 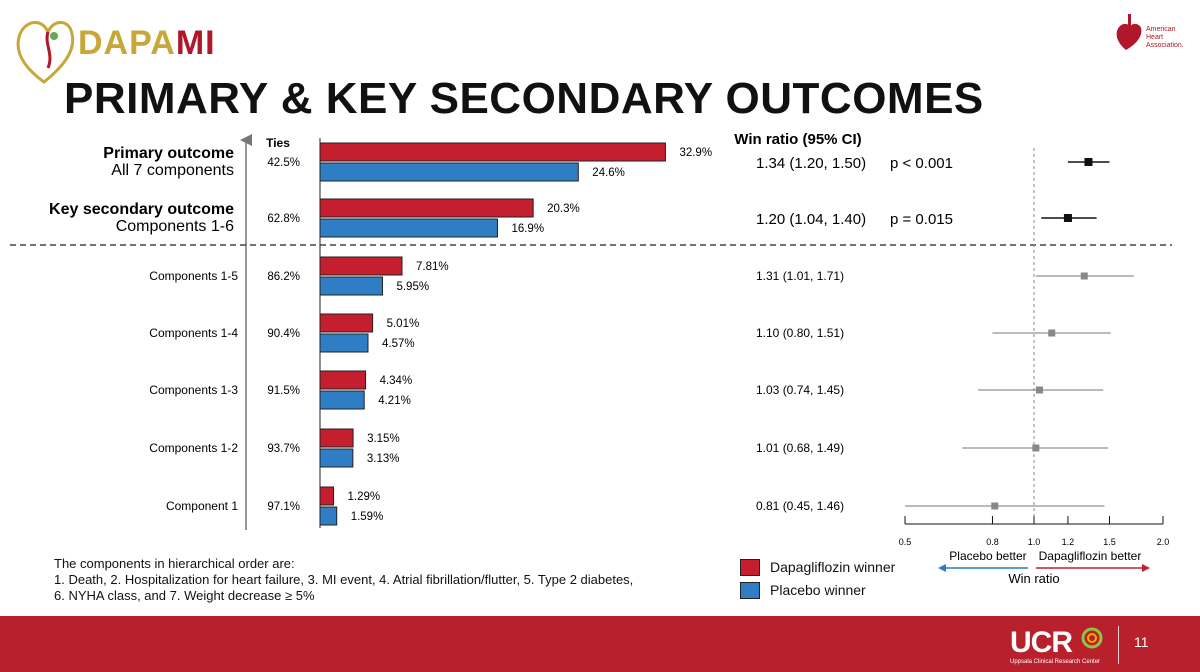 What do you see at coordinates (1118, 645) in the screenshot?
I see `footer-divider` at bounding box center [1118, 645].